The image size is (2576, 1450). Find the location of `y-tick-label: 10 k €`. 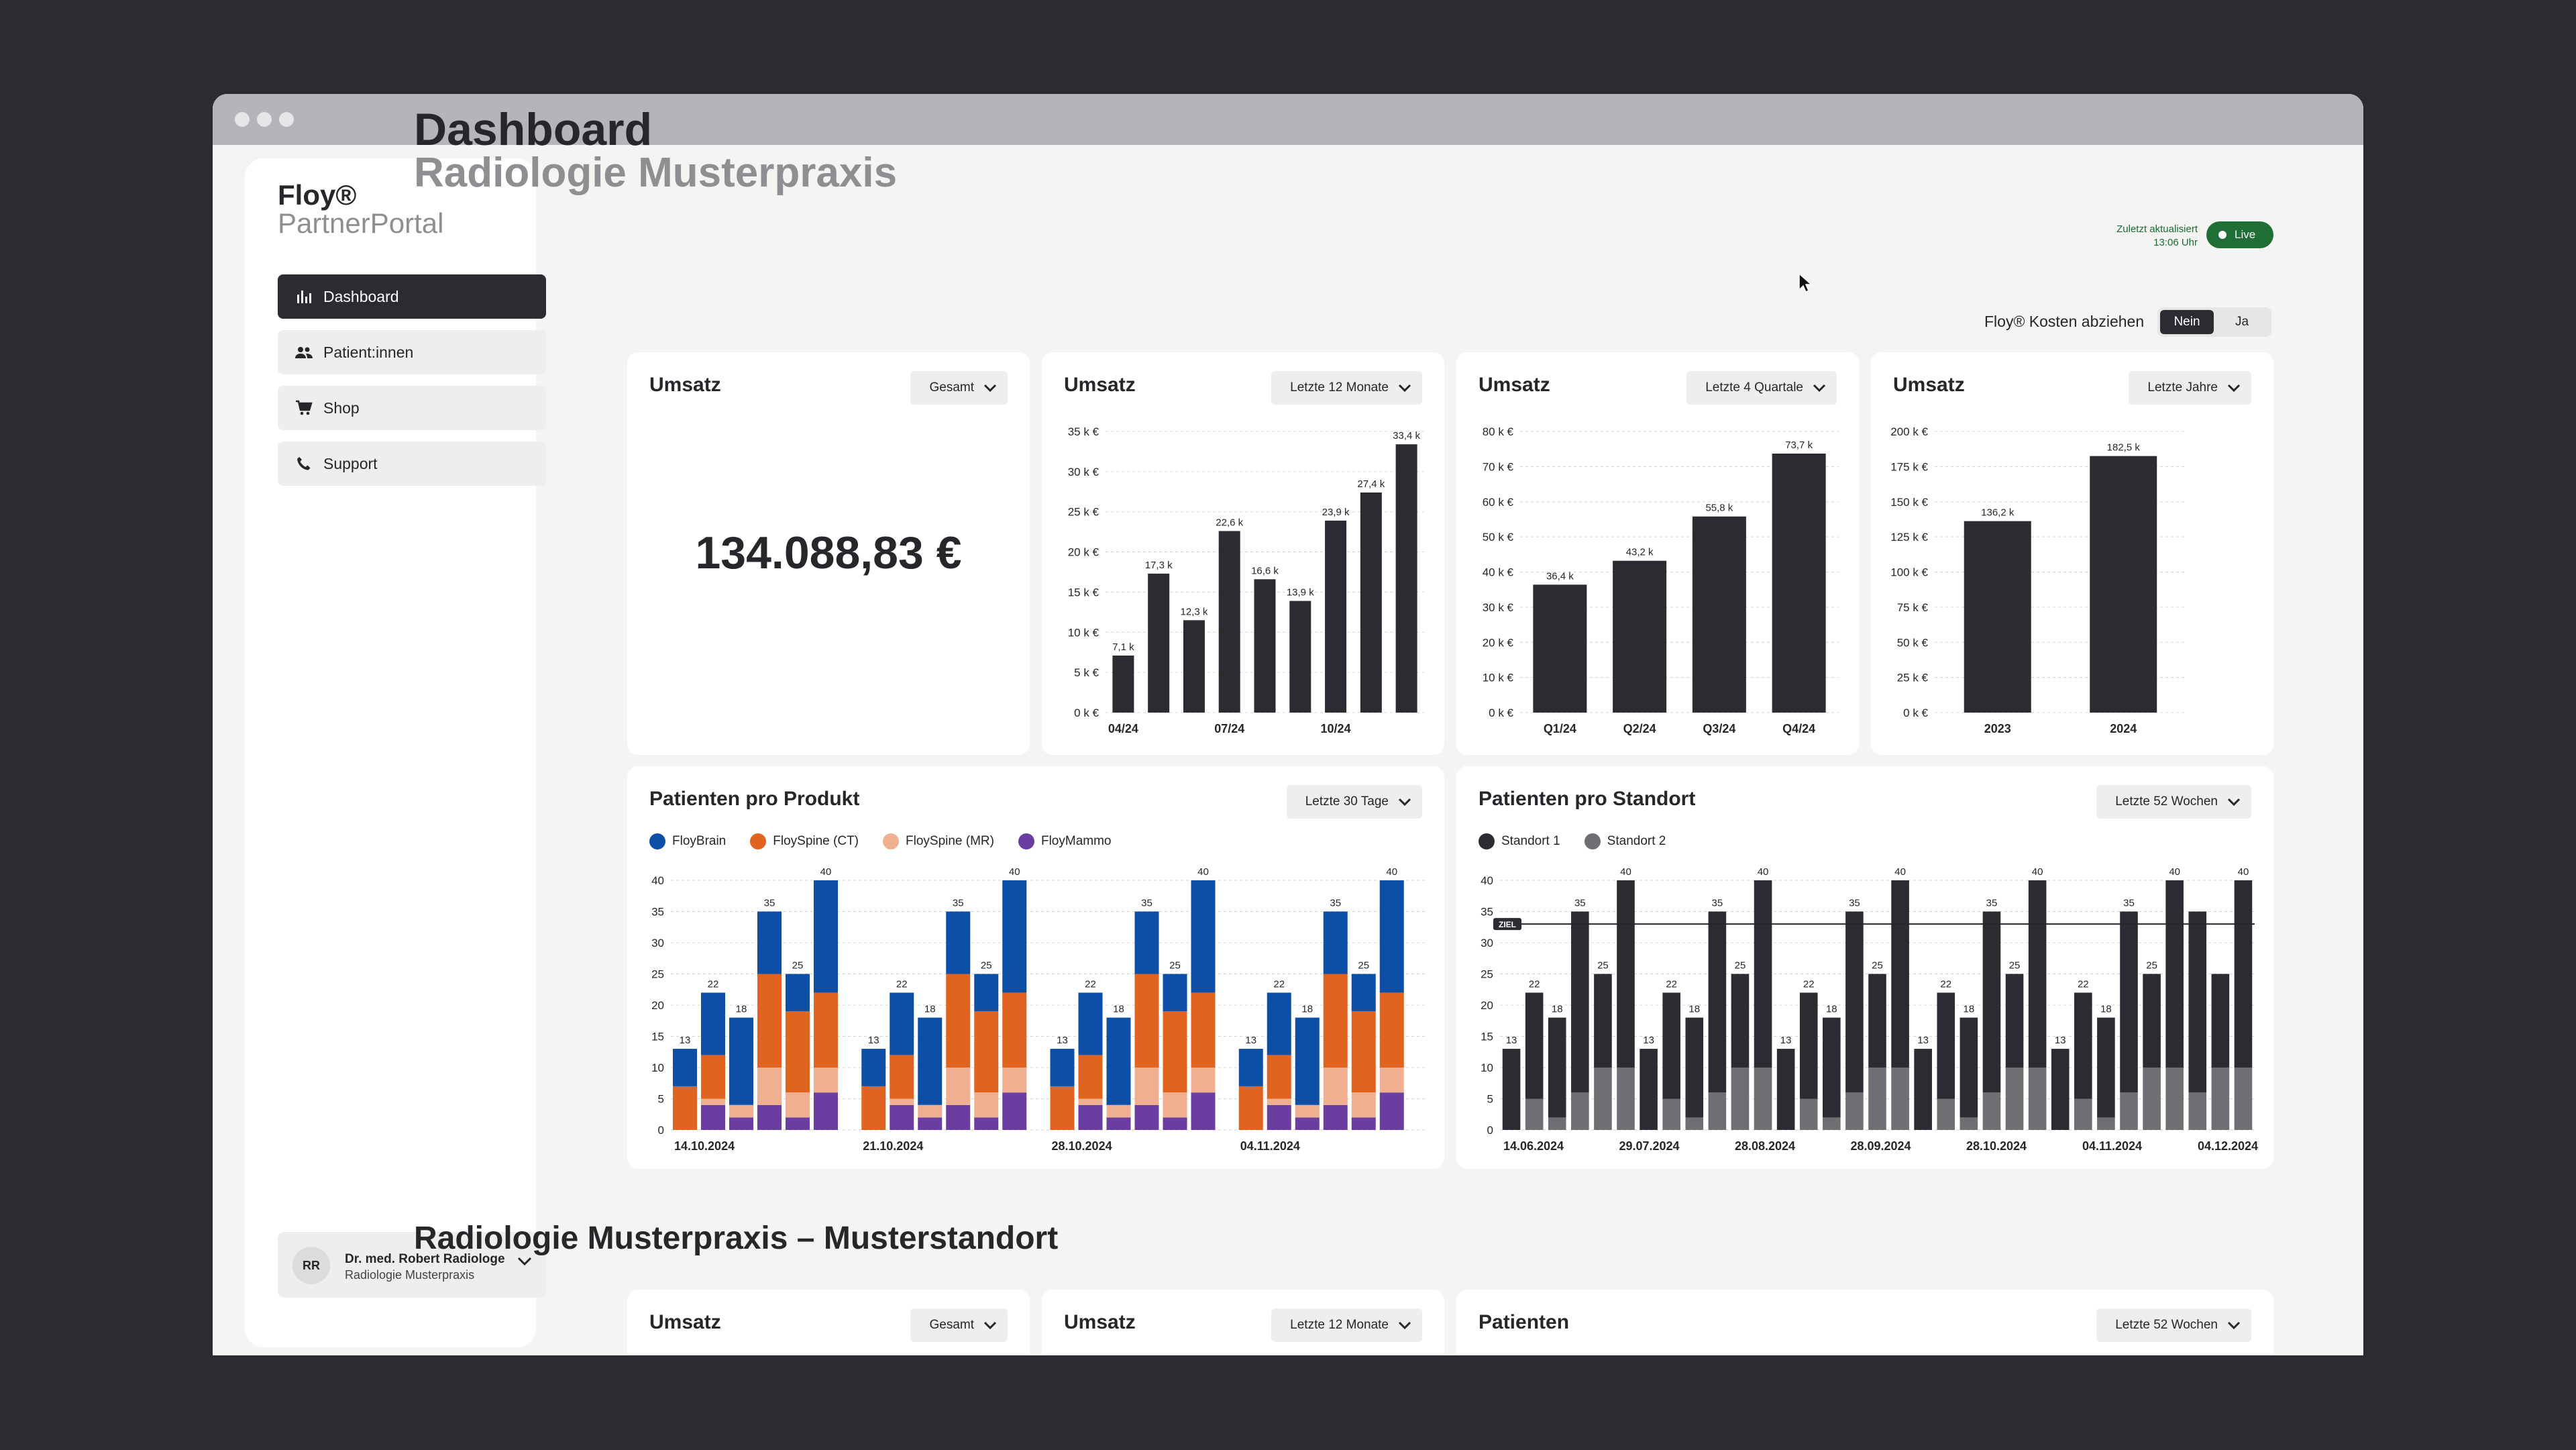

y-tick-label: 10 k € is located at coordinates (1498, 678).